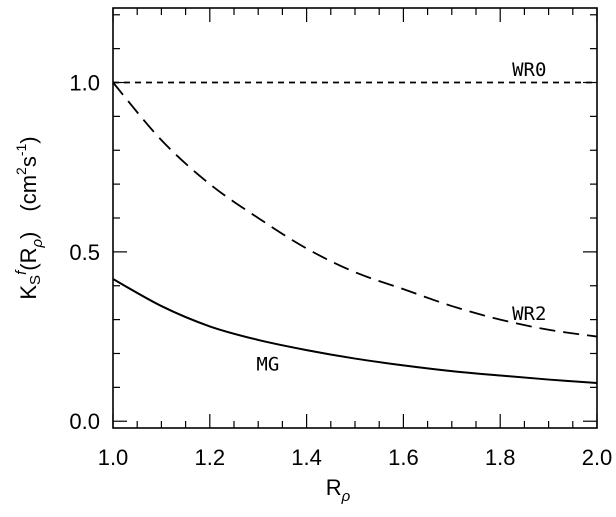 This screenshot has height=517, width=616. Describe the element at coordinates (84, 252) in the screenshot. I see `y-tick-label: 0.5` at that location.